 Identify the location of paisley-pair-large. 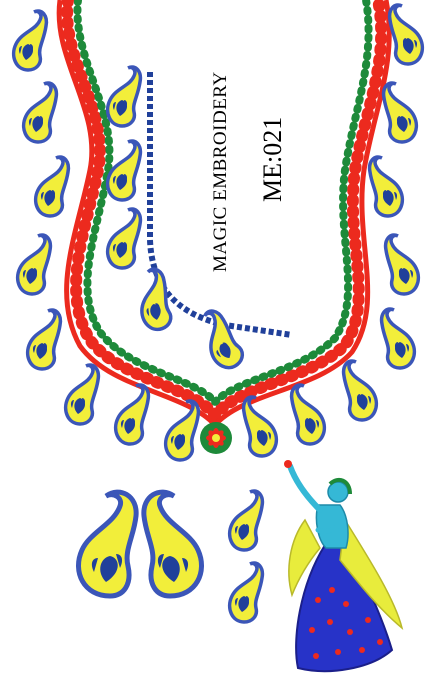
(139, 544).